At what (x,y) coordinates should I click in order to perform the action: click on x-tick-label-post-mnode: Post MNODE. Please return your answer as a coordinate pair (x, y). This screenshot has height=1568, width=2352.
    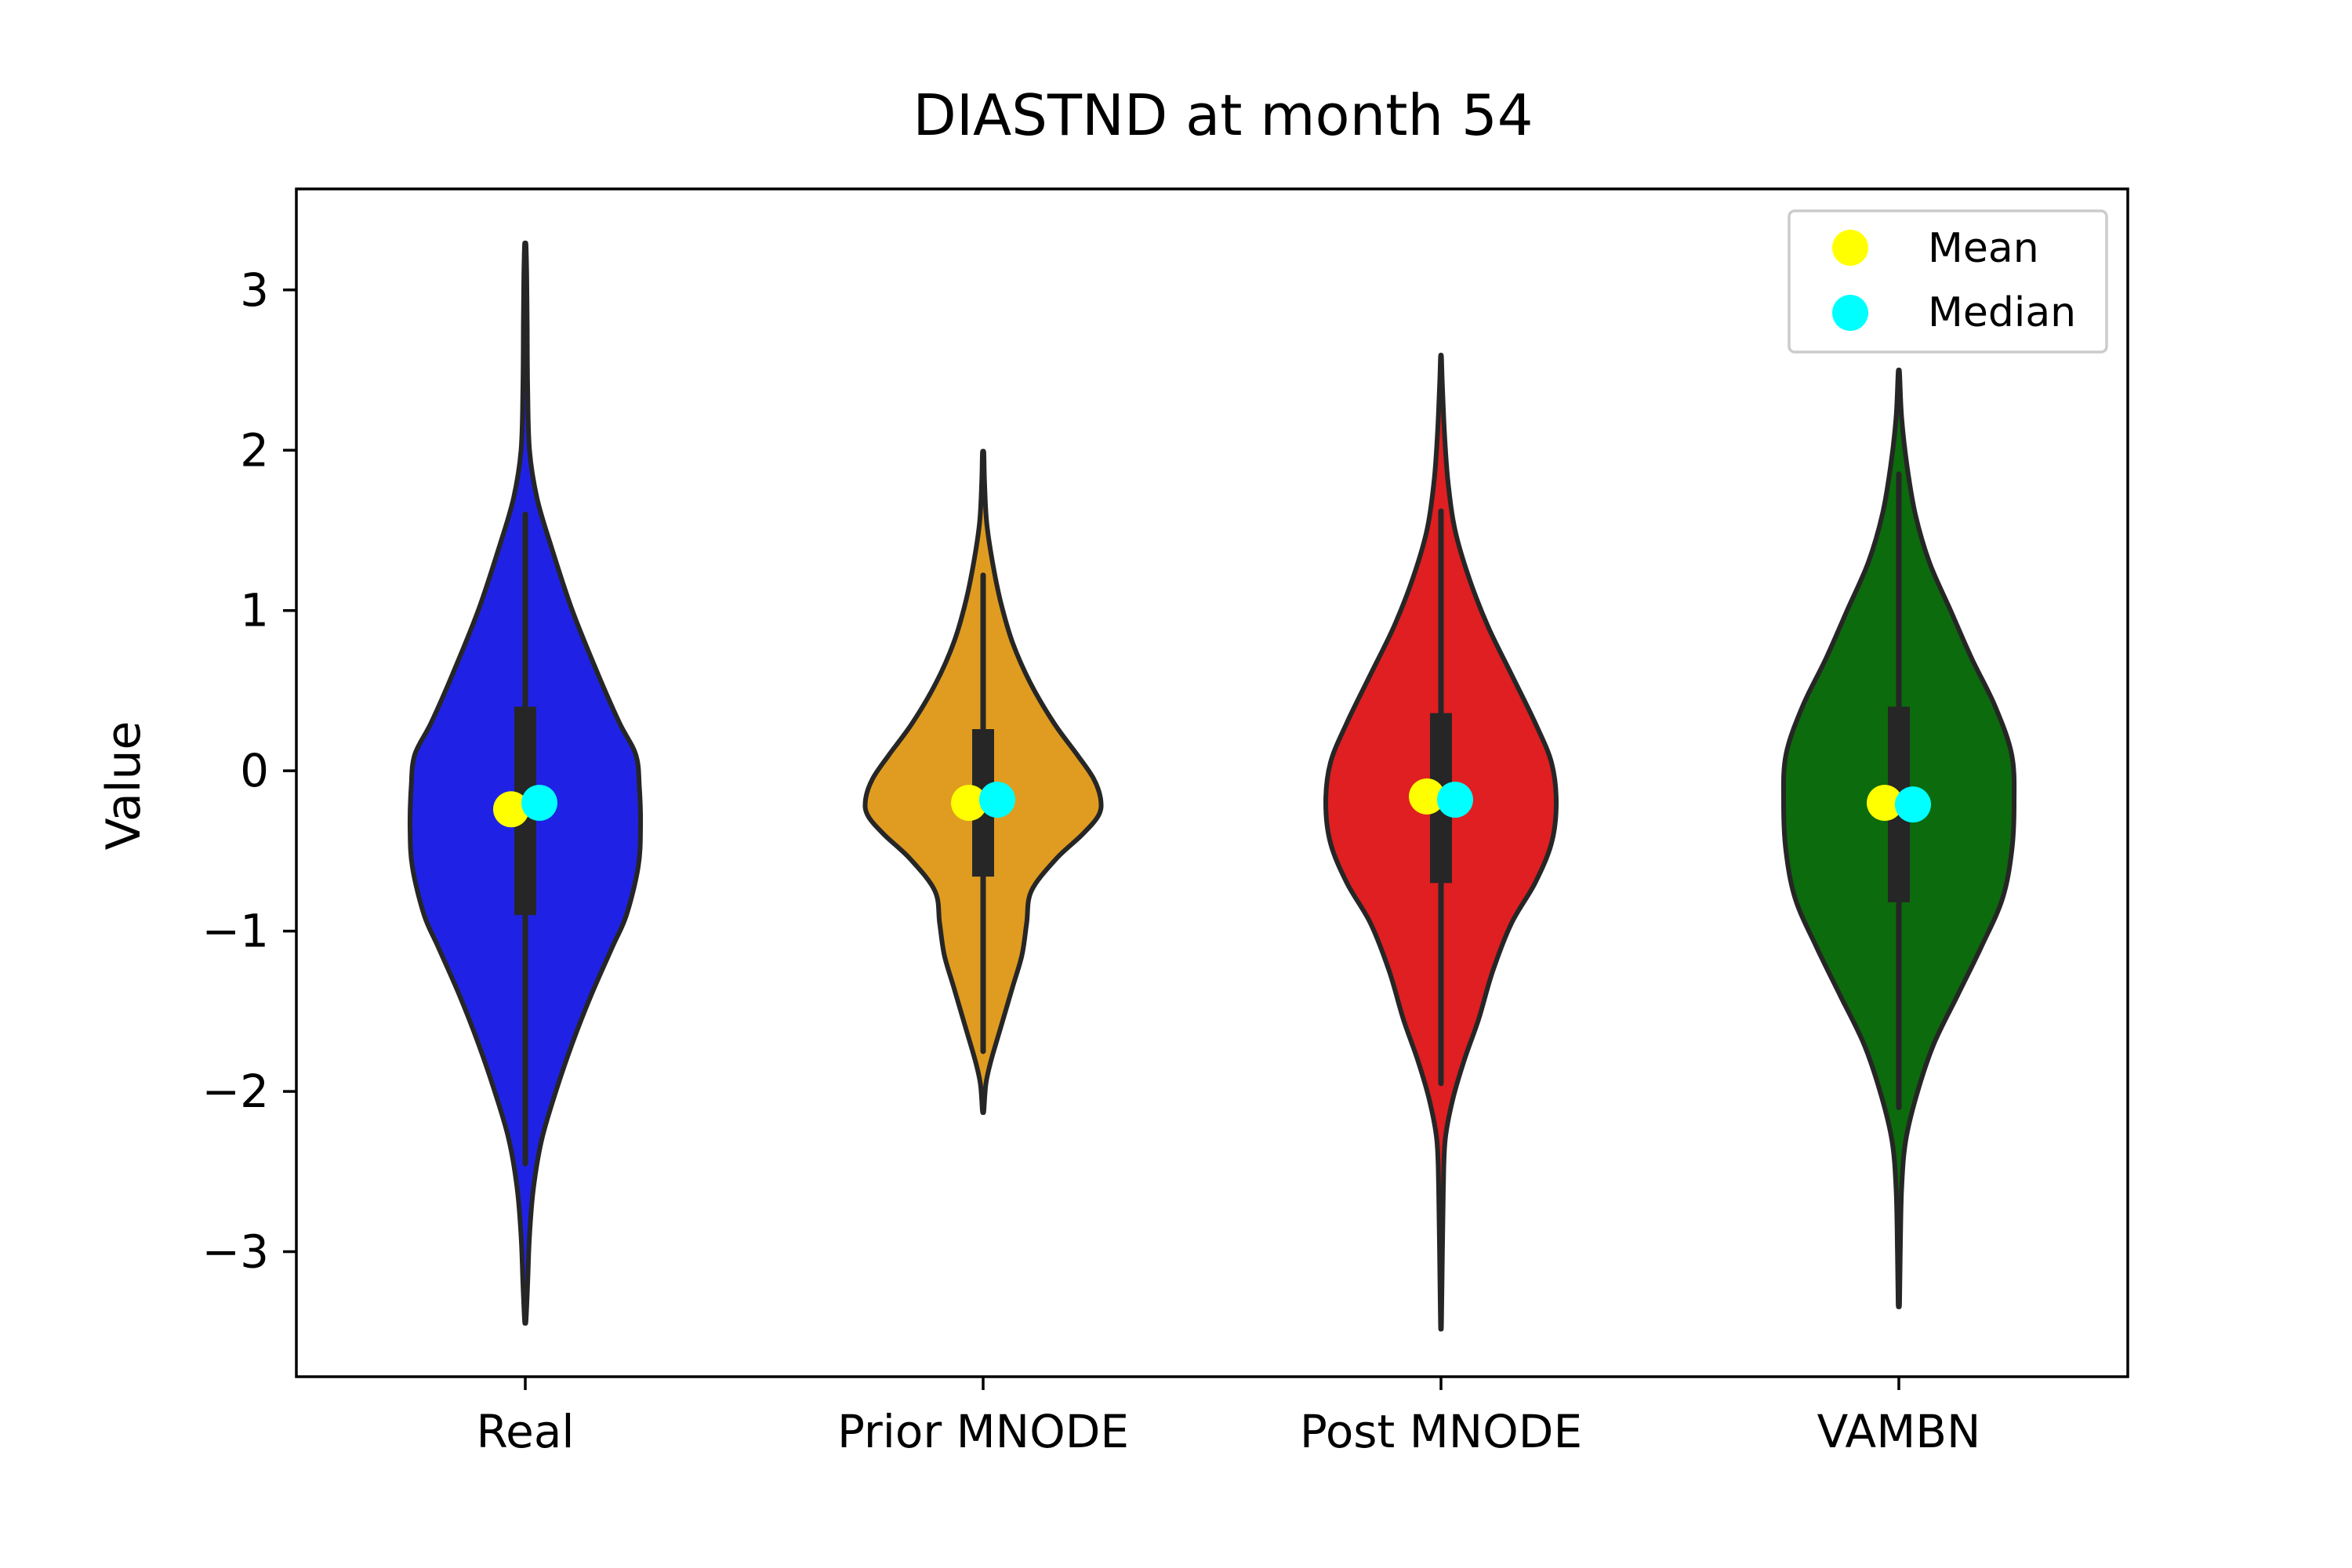
    Looking at the image, I should click on (1441, 1431).